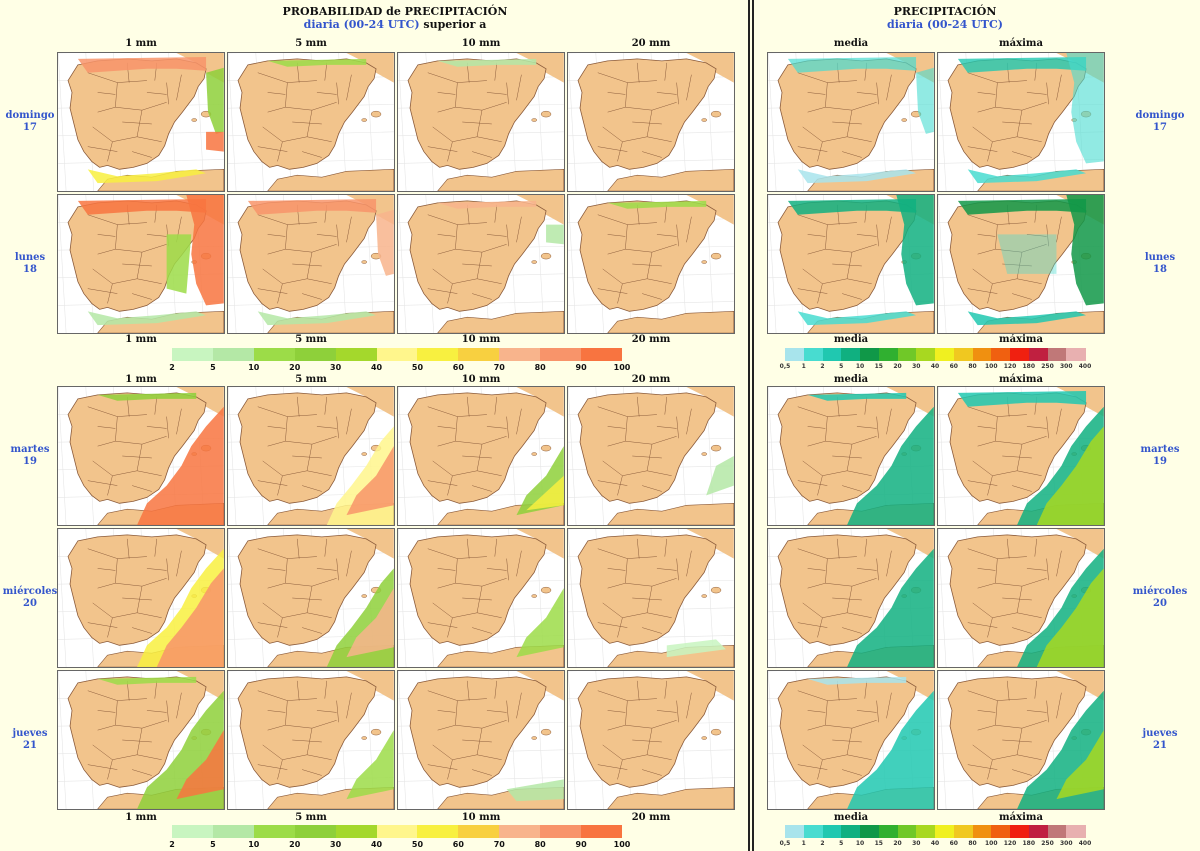 The height and width of the screenshot is (851, 1200). I want to click on left-title-suffix: superior a, so click(455, 24).